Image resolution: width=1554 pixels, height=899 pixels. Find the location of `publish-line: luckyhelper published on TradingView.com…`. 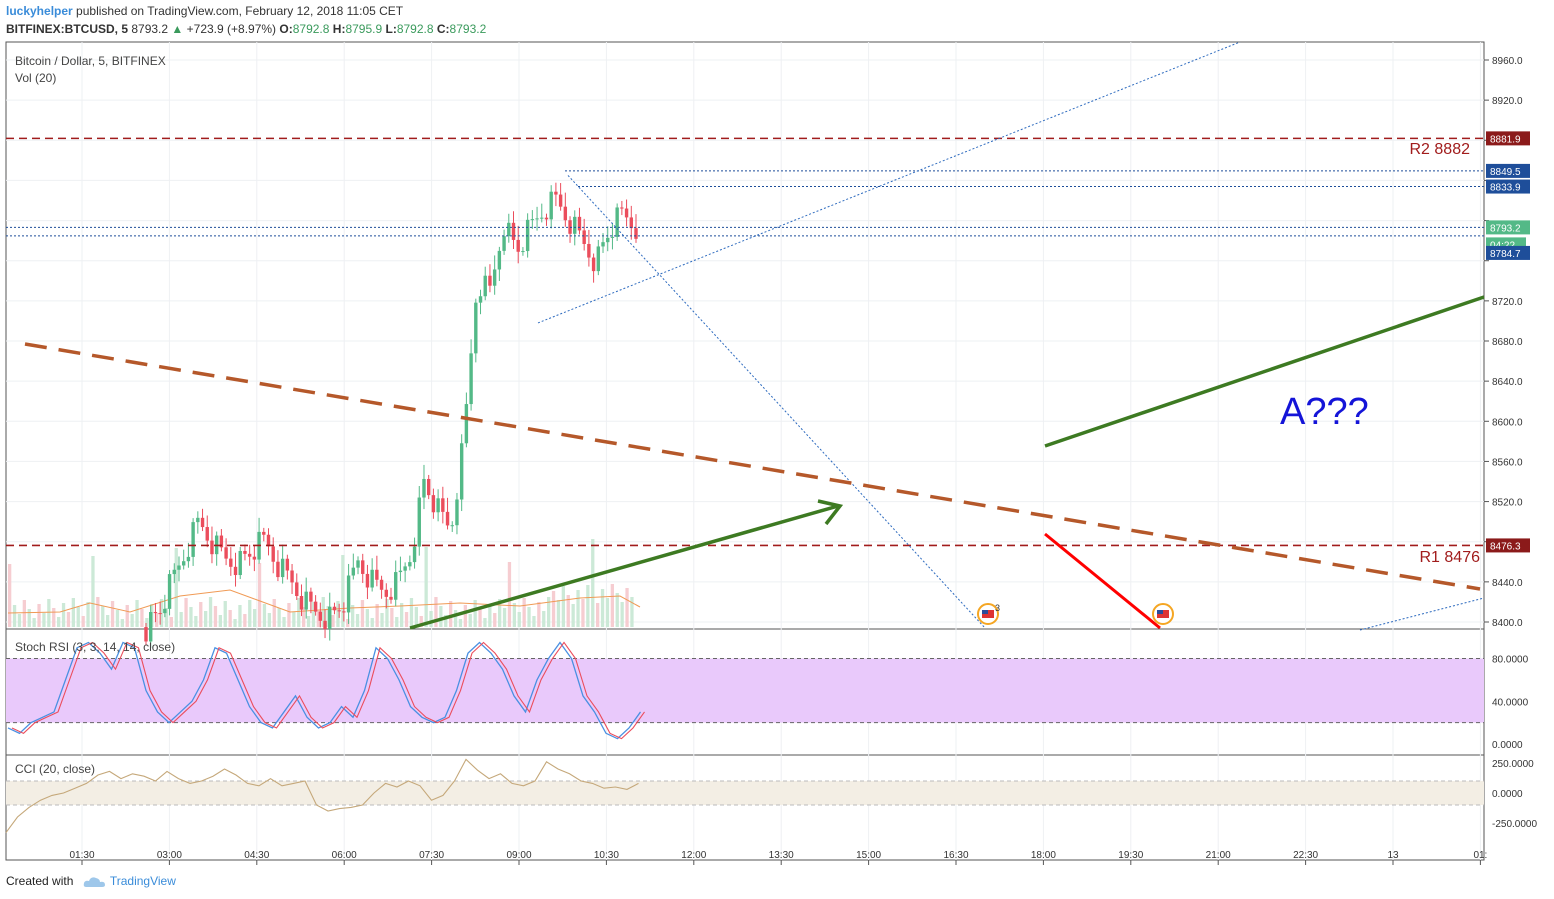

publish-line: luckyhelper published on TradingView.com… is located at coordinates (204, 11).